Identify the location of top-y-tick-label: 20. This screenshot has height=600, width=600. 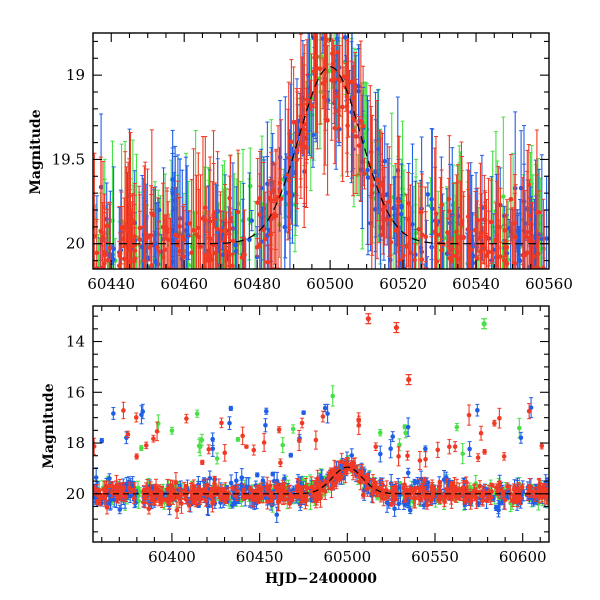
(75, 244).